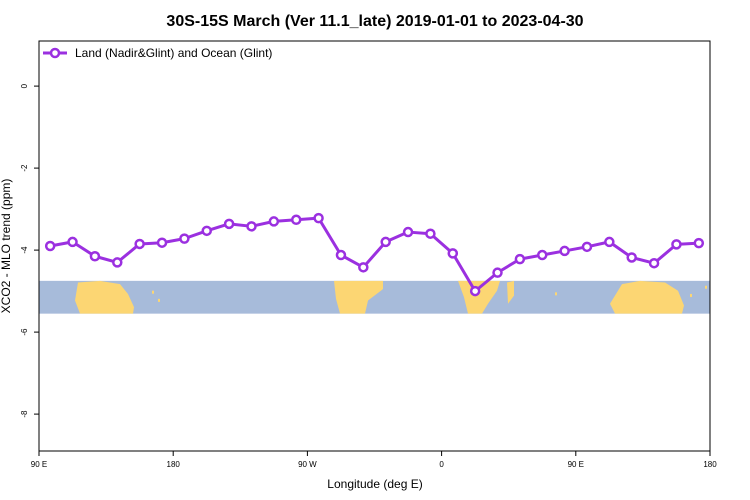 This screenshot has height=500, width=750. What do you see at coordinates (358, 297) in the screenshot?
I see `land-africa` at bounding box center [358, 297].